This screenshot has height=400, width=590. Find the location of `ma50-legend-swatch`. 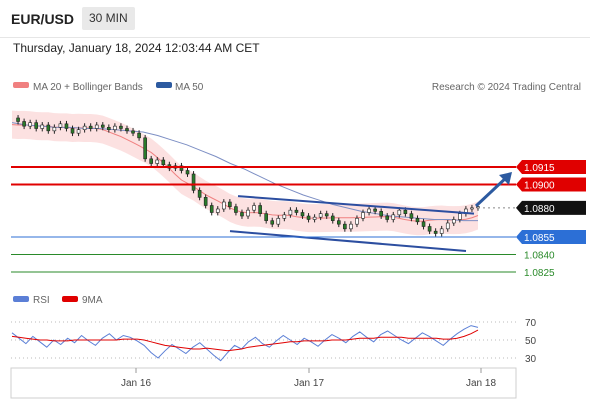

ma50-legend-swatch is located at coordinates (164, 85).